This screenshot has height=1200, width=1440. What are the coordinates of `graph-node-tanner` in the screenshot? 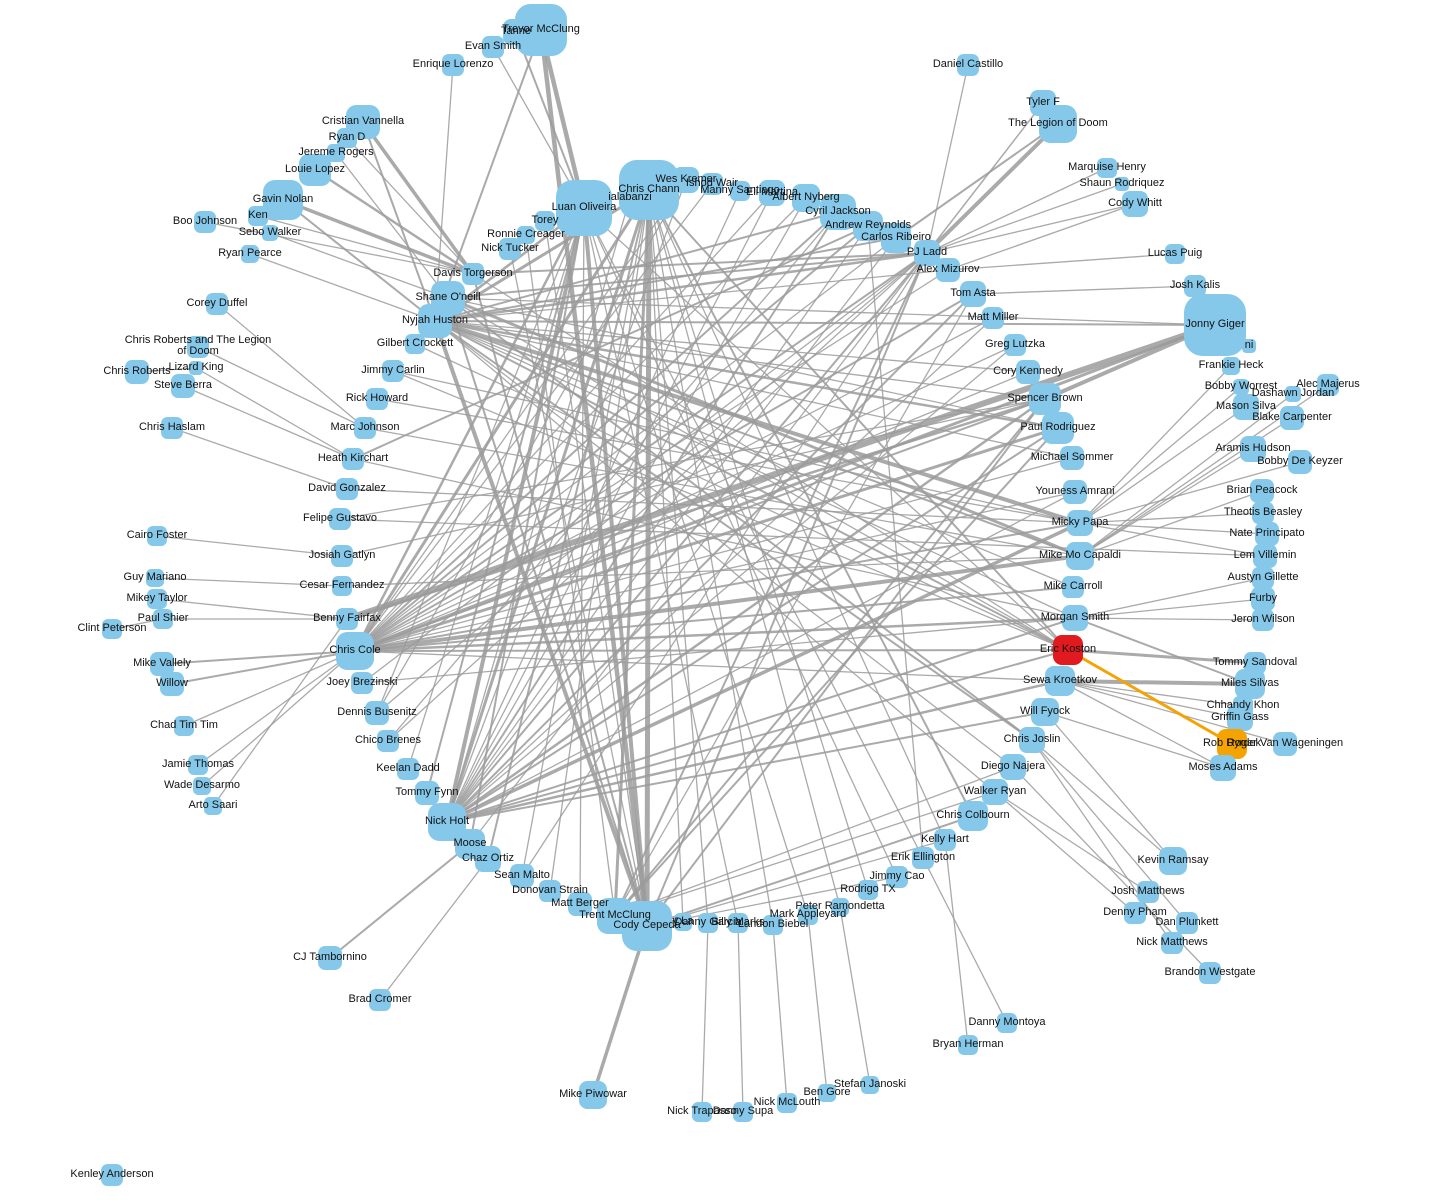 It's located at (516, 32).